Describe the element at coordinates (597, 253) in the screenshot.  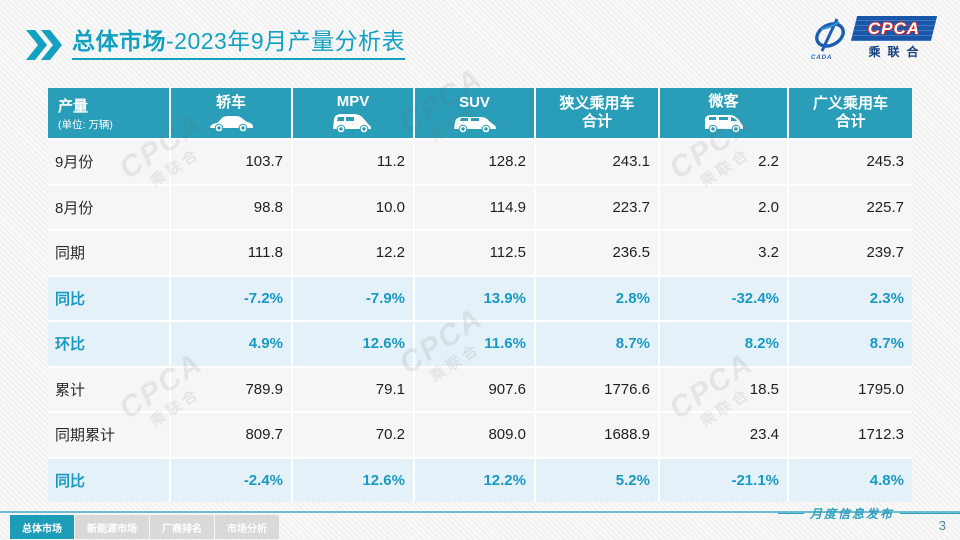
I see `cell-value: 236.5` at that location.